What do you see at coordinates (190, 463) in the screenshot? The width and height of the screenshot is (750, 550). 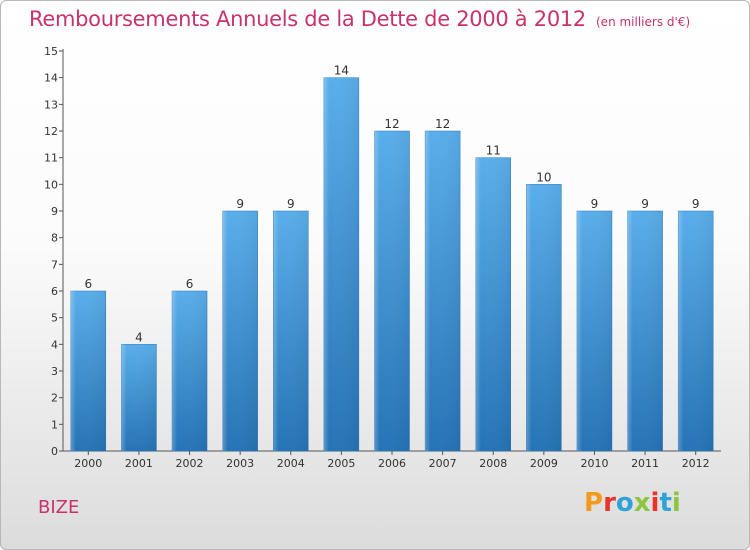 I see `x-tick-label: 2002` at bounding box center [190, 463].